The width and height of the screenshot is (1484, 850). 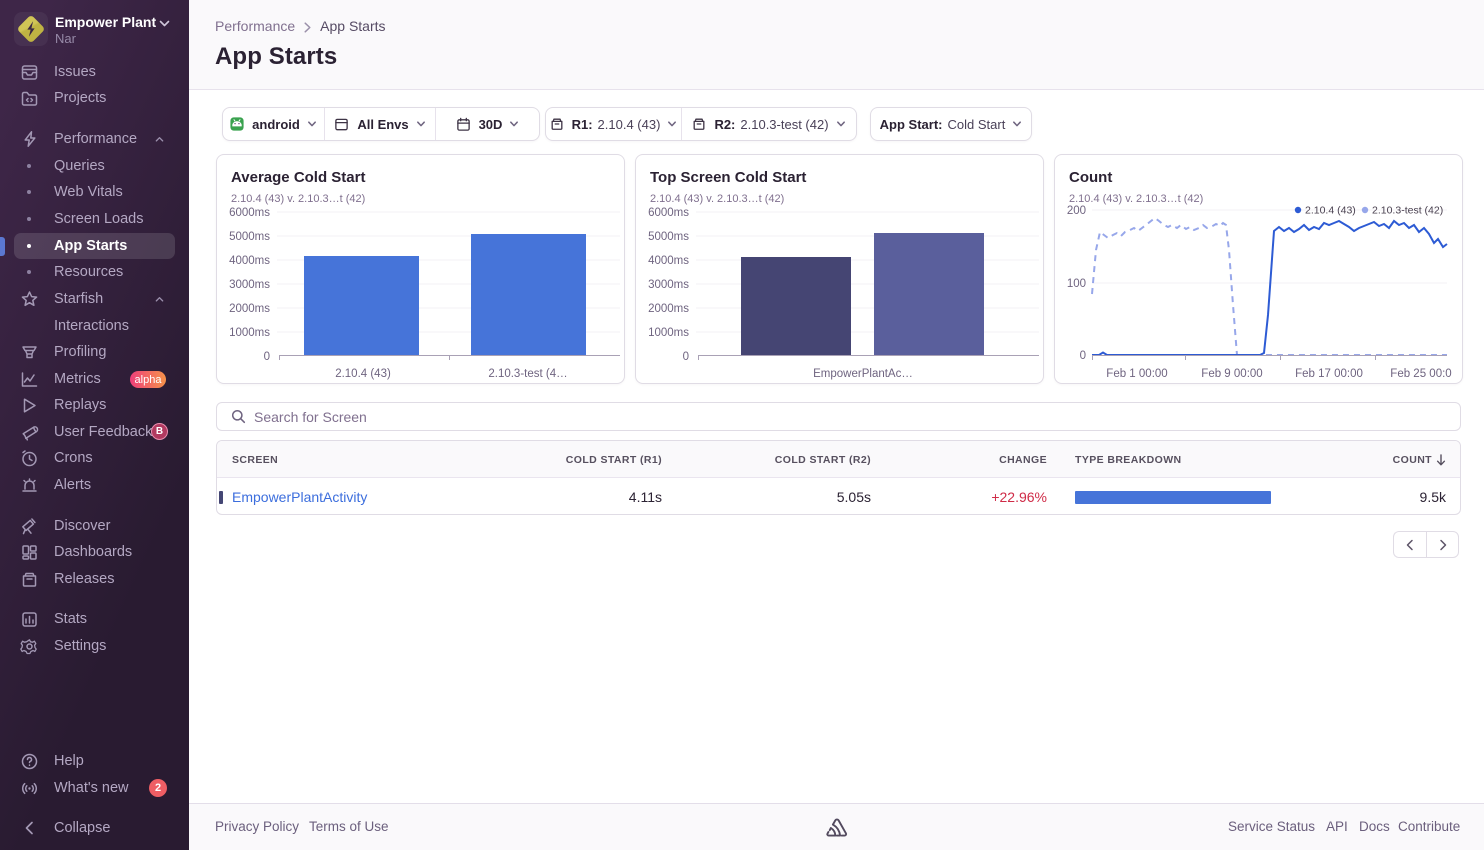 I want to click on svg-text: Count, so click(x=1090, y=177).